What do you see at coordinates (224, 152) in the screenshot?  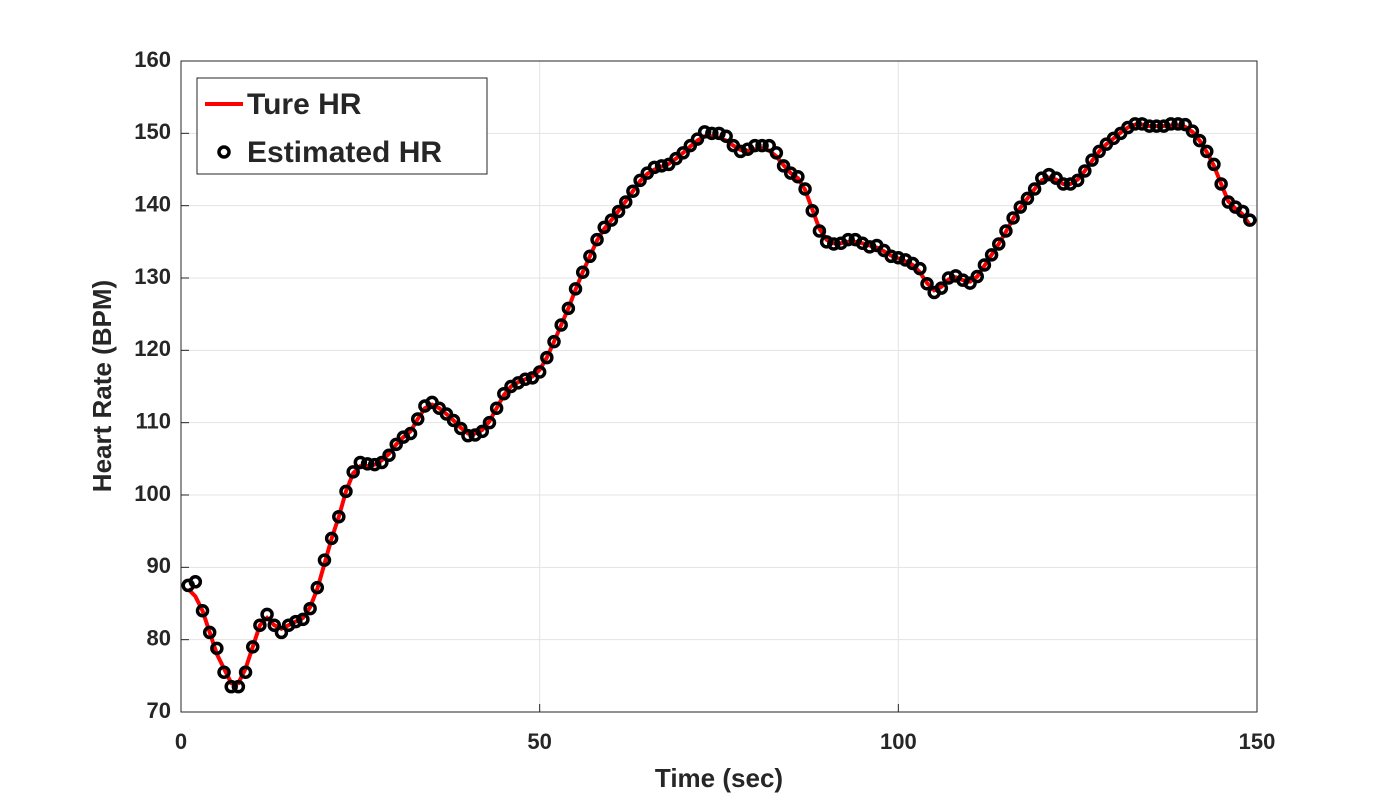 I see `legend-swatch` at bounding box center [224, 152].